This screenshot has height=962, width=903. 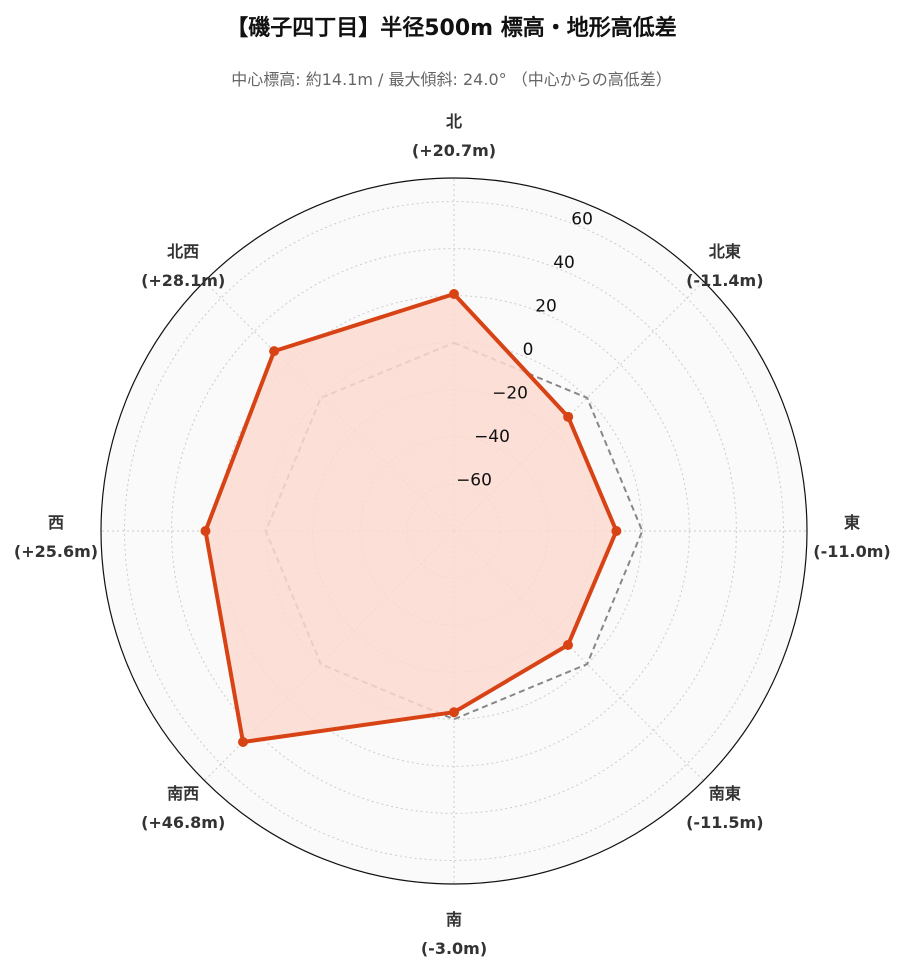 I want to click on direction-value-label: (-11.5m), so click(x=724, y=822).